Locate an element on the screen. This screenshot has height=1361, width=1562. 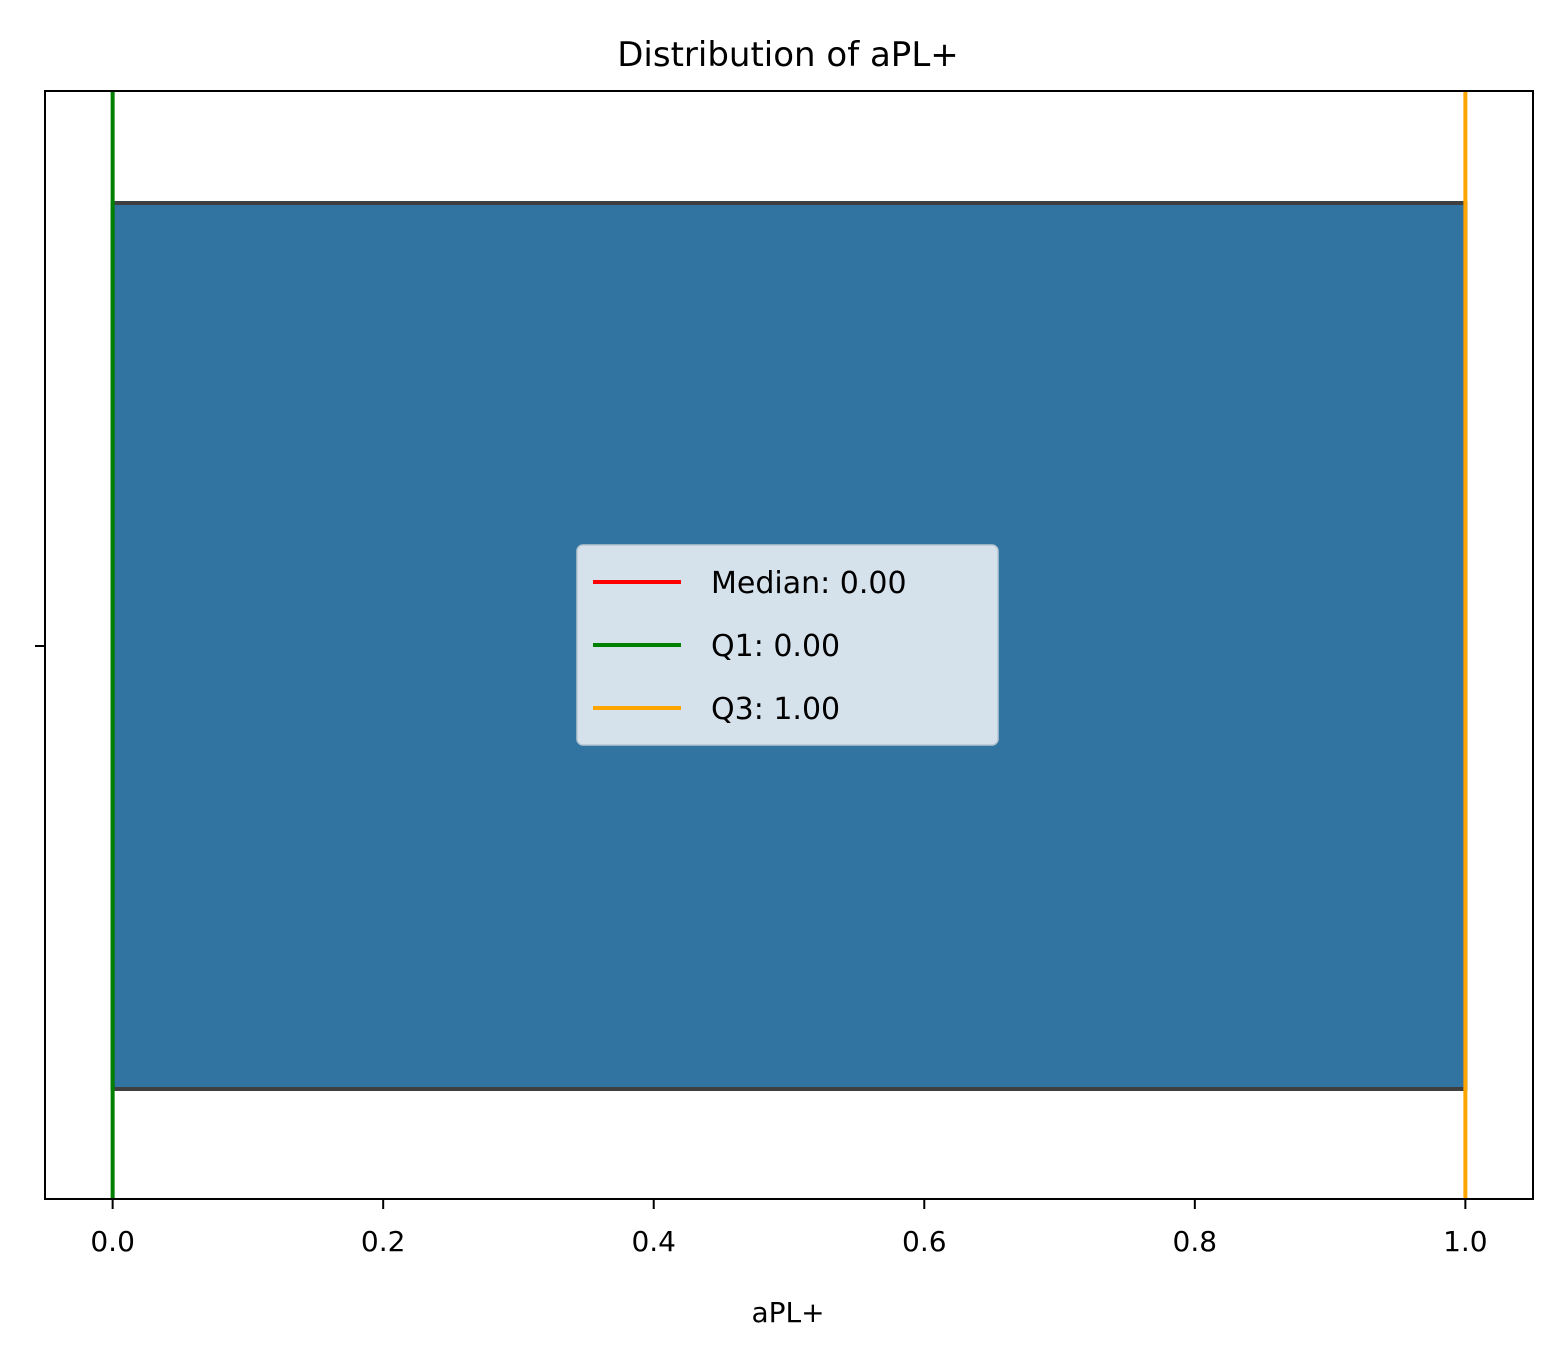
legend: Median: 0.00 Q1: 0.00 Q3: 1.00 is located at coordinates (787, 645).